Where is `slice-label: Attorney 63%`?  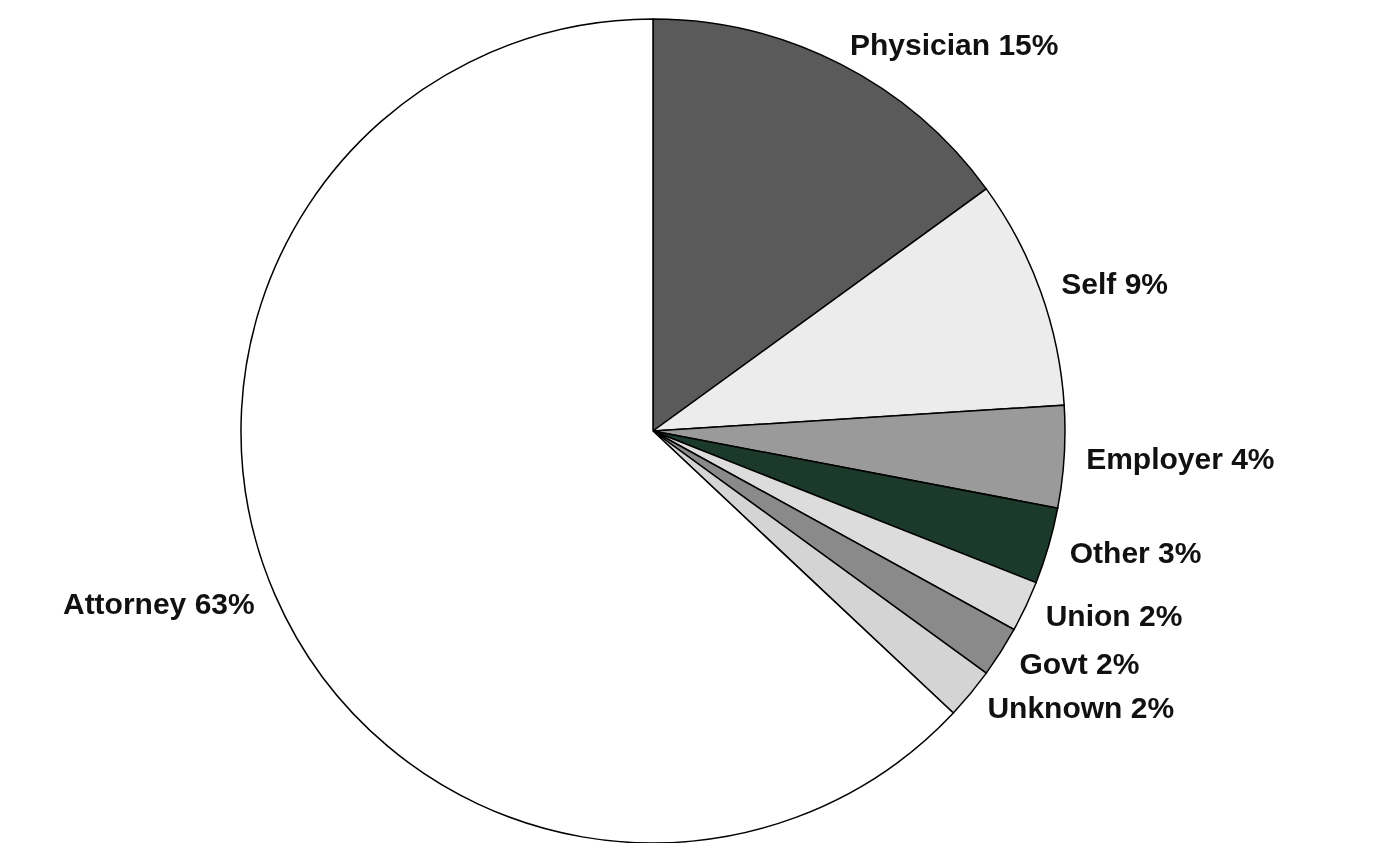
slice-label: Attorney 63% is located at coordinates (158, 603).